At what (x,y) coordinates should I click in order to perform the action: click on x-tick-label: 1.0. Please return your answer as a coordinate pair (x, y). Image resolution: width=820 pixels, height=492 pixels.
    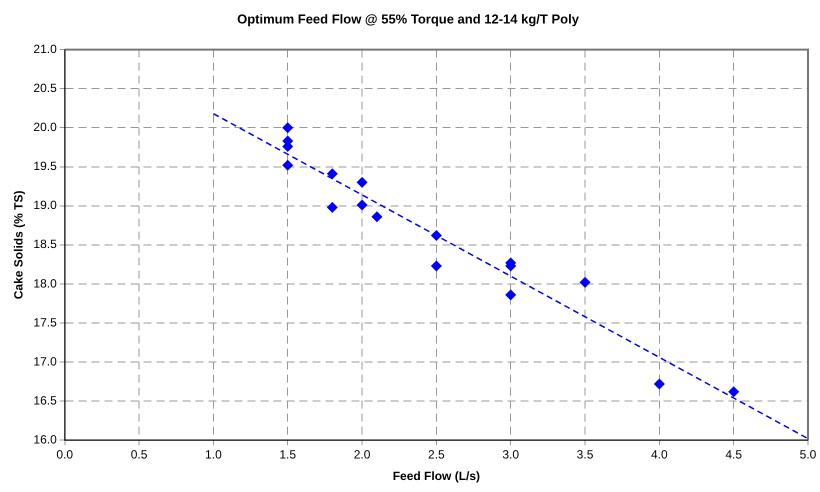
    Looking at the image, I should click on (213, 455).